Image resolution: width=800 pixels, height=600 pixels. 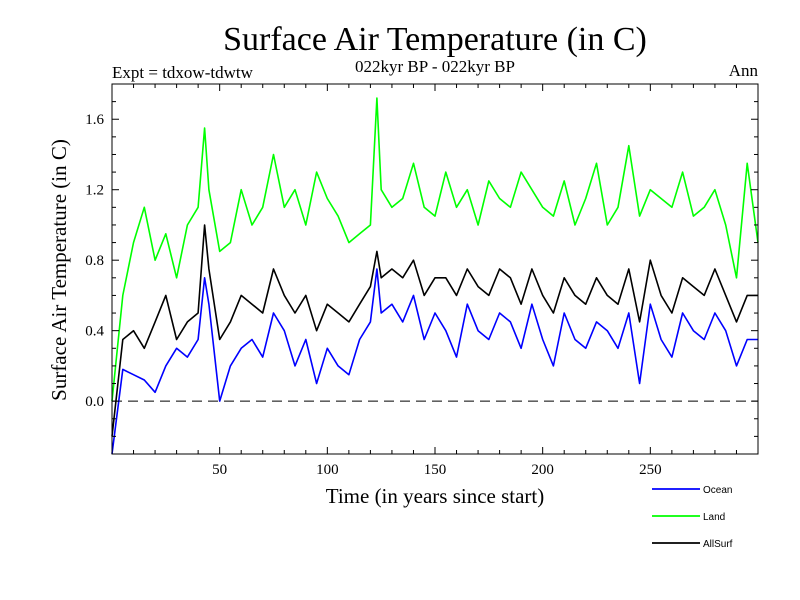 What do you see at coordinates (94, 191) in the screenshot?
I see `y-tick-label: 1.2` at bounding box center [94, 191].